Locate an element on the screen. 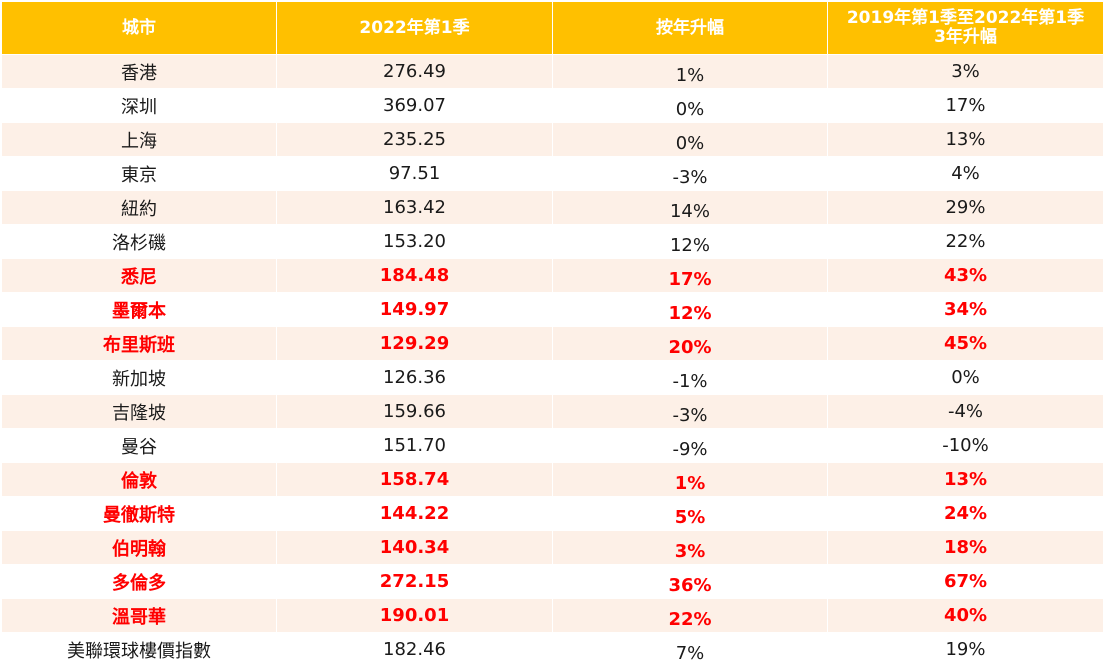 This screenshot has width=1106, height=667. city-cell: 吉隆坡 is located at coordinates (139, 411).